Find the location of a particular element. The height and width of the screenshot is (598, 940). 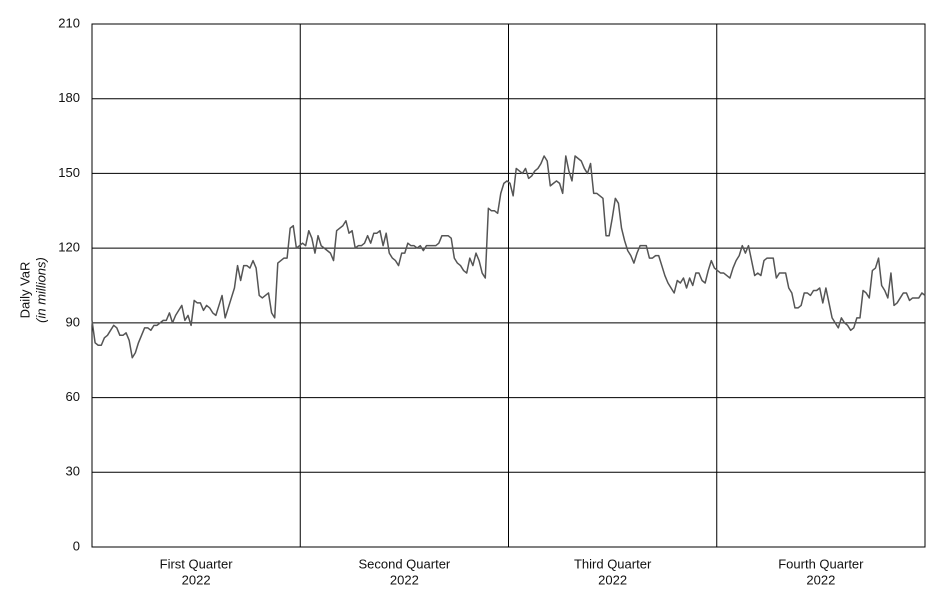

y-tick-label: 60 is located at coordinates (73, 396).